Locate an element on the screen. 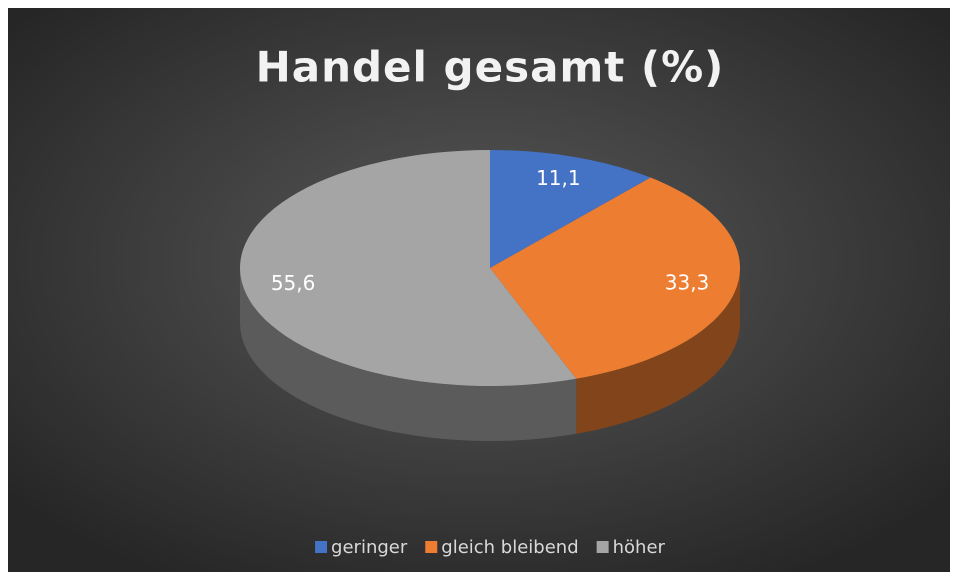 This screenshot has height=580, width=958. legend-label: geringer is located at coordinates (369, 547).